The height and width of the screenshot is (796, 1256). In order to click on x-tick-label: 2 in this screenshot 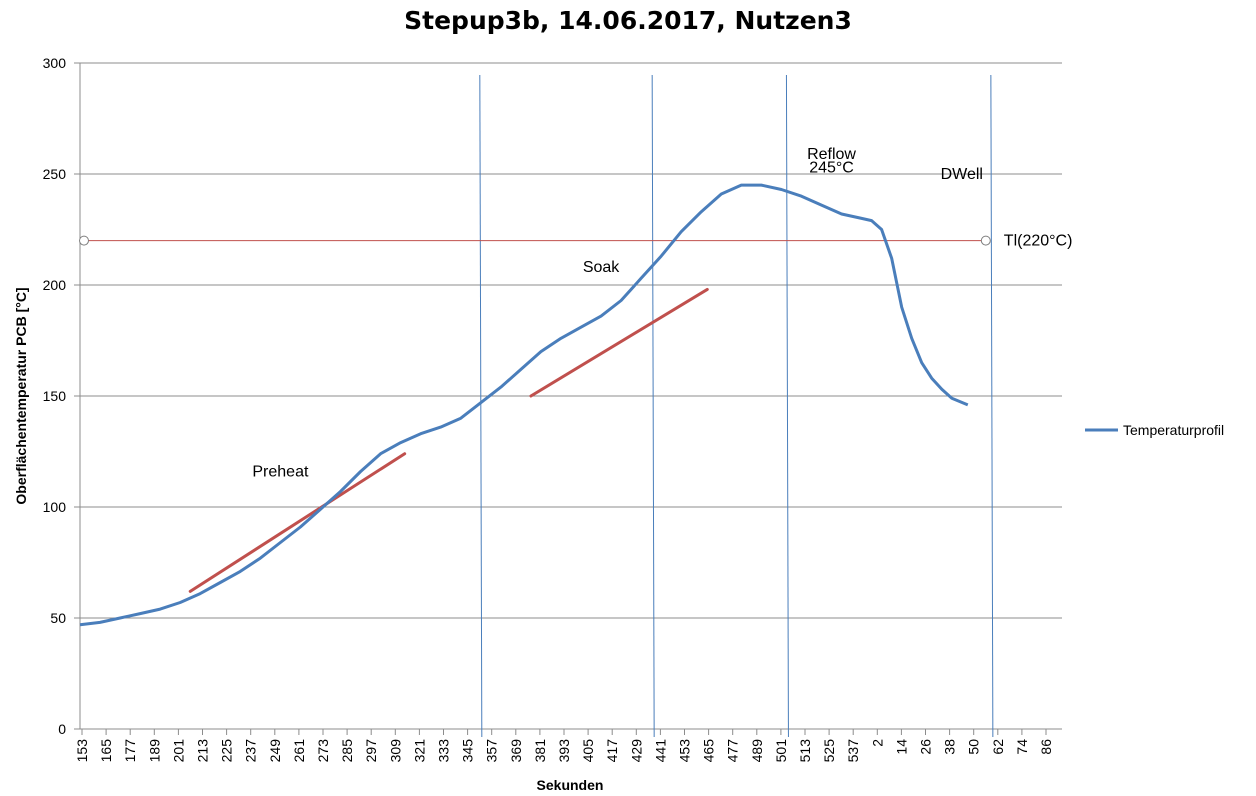, I will do `click(877, 743)`.